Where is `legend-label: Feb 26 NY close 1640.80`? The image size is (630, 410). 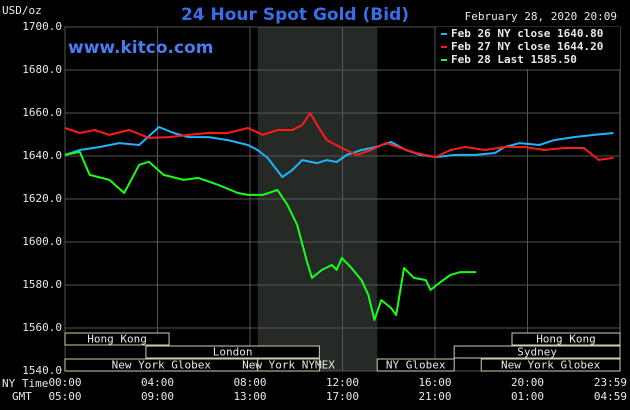 legend-label: Feb 26 NY close 1640.80 is located at coordinates (527, 33).